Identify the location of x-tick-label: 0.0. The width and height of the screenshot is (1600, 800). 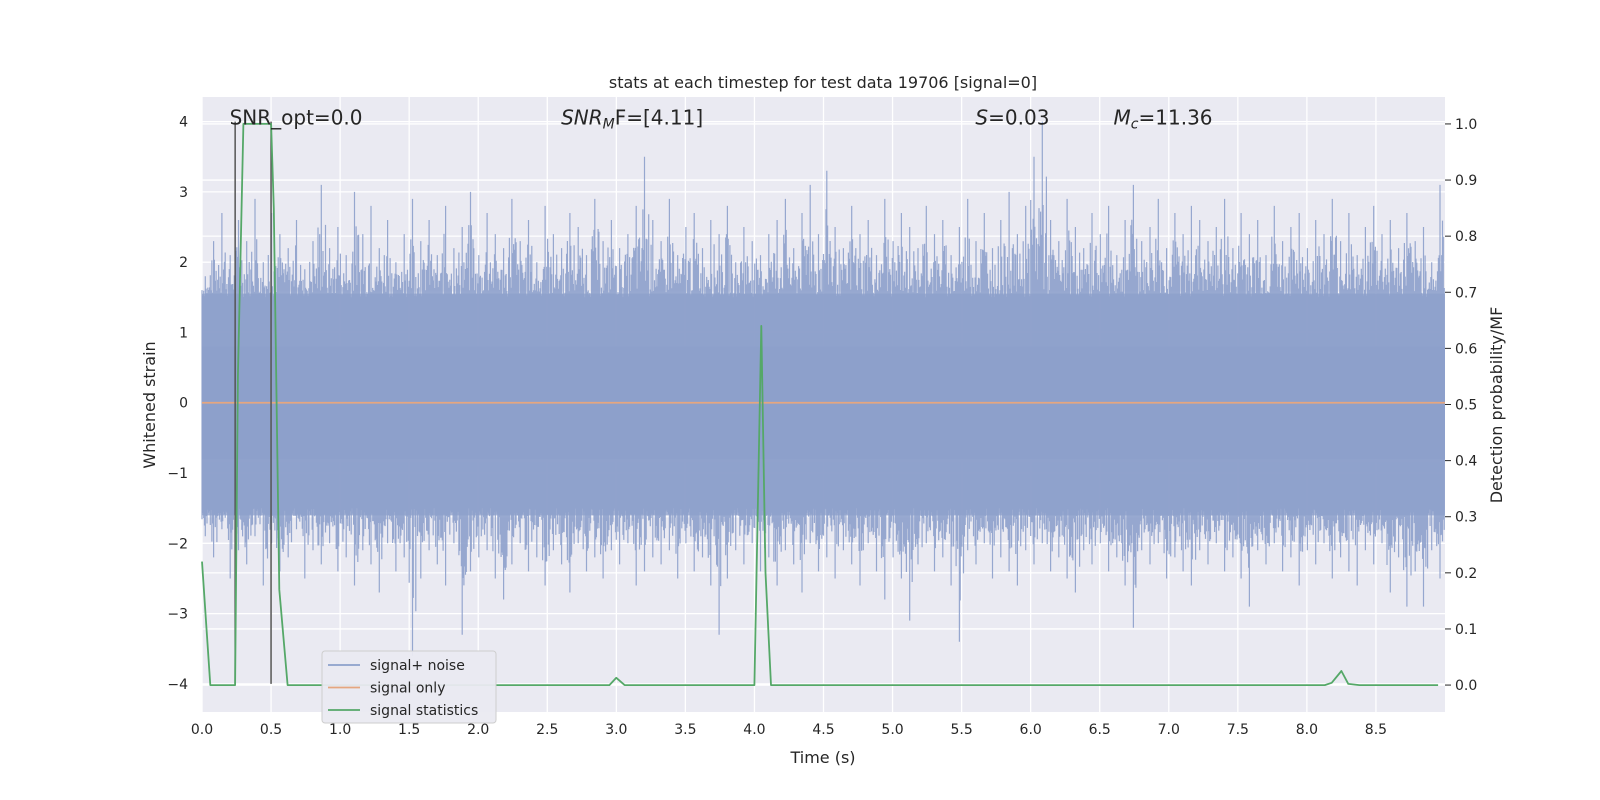
(202, 730).